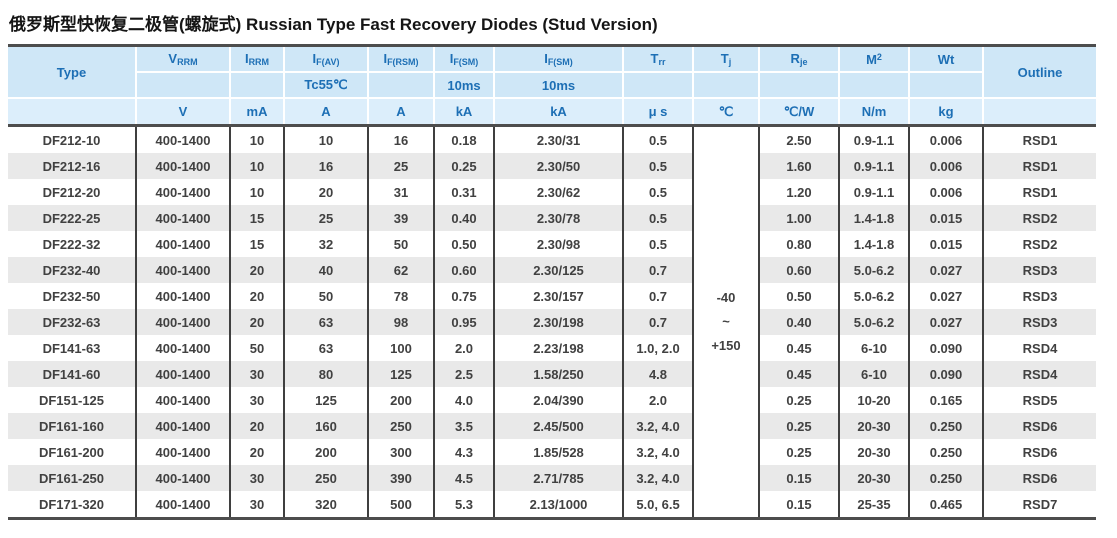 This screenshot has width=1117, height=538. Describe the element at coordinates (72, 244) in the screenshot. I see `cell: DF222-32` at that location.